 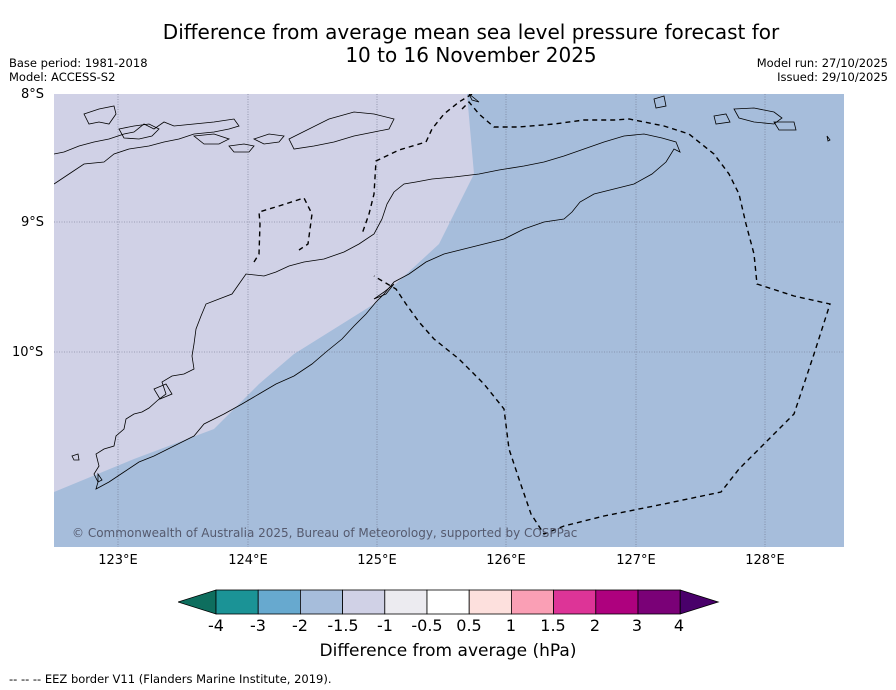 I want to click on lon-label-126e: 126°E, so click(x=506, y=560).